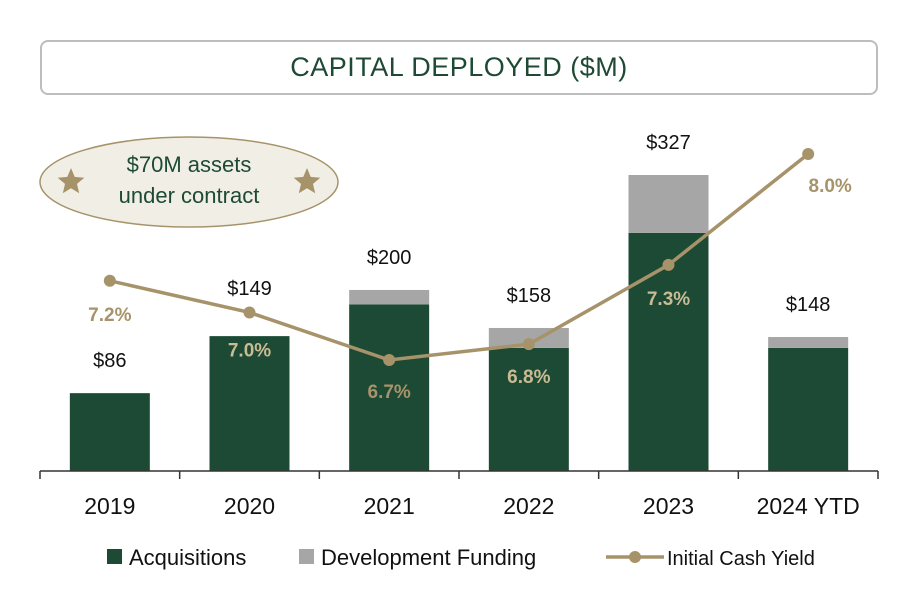 This screenshot has height=598, width=900. I want to click on x-tick-label: 2020, so click(249, 506).